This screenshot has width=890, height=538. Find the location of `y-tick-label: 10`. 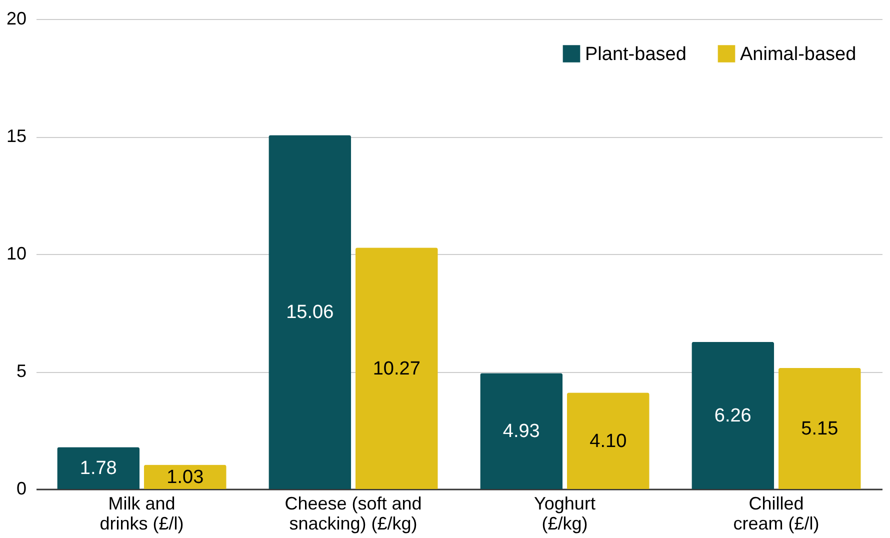

y-tick-label: 10 is located at coordinates (16, 254).